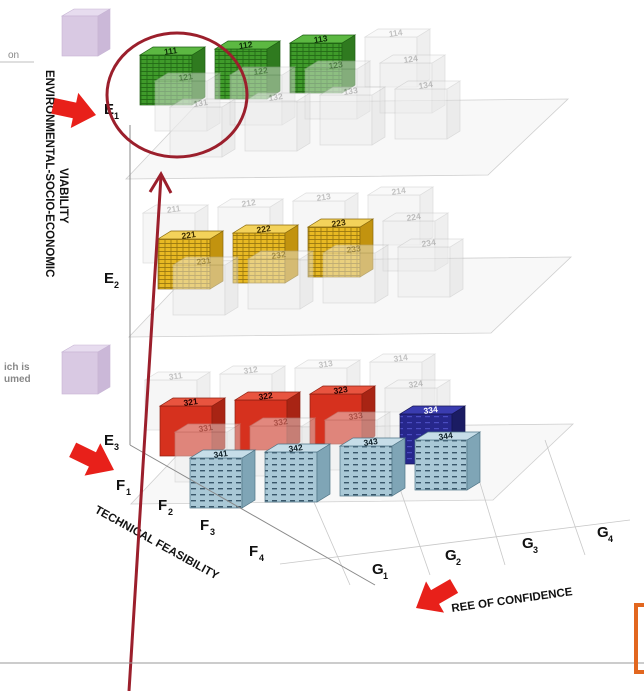 This screenshot has width=644, height=691. I want to click on cube-label: 332, so click(281, 422).